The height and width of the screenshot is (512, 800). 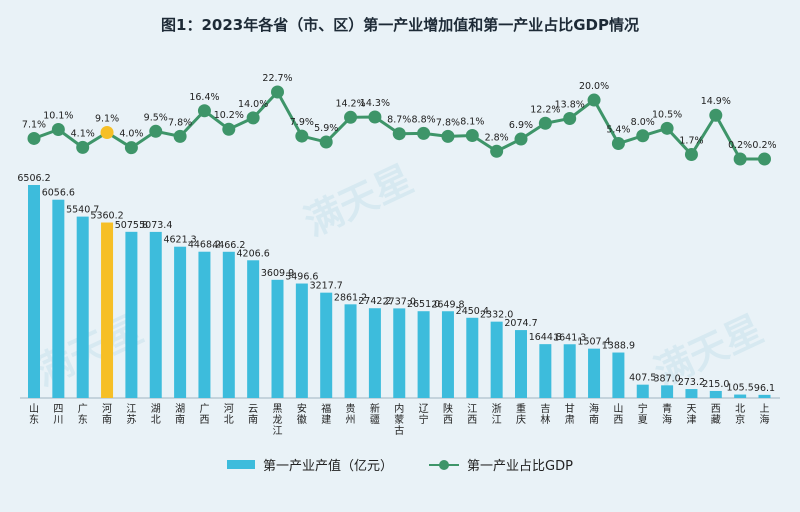 What do you see at coordinates (765, 409) in the screenshot?
I see `category-char: 上` at bounding box center [765, 409].